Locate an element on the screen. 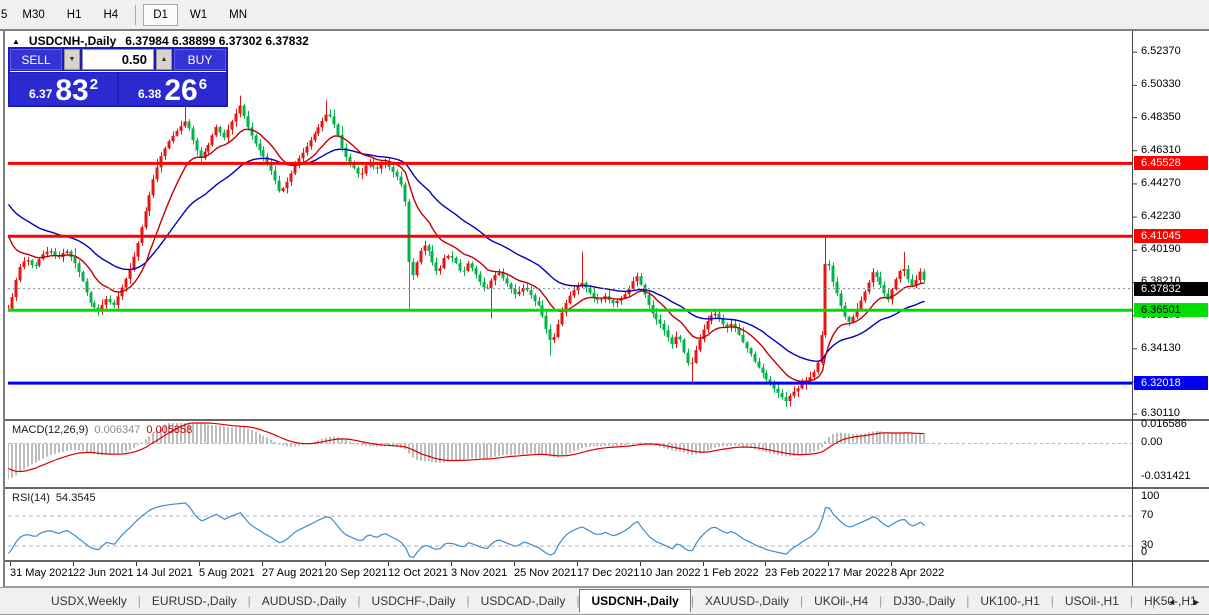 The width and height of the screenshot is (1209, 615). macd-axis-label: 0.00 is located at coordinates (1152, 442).